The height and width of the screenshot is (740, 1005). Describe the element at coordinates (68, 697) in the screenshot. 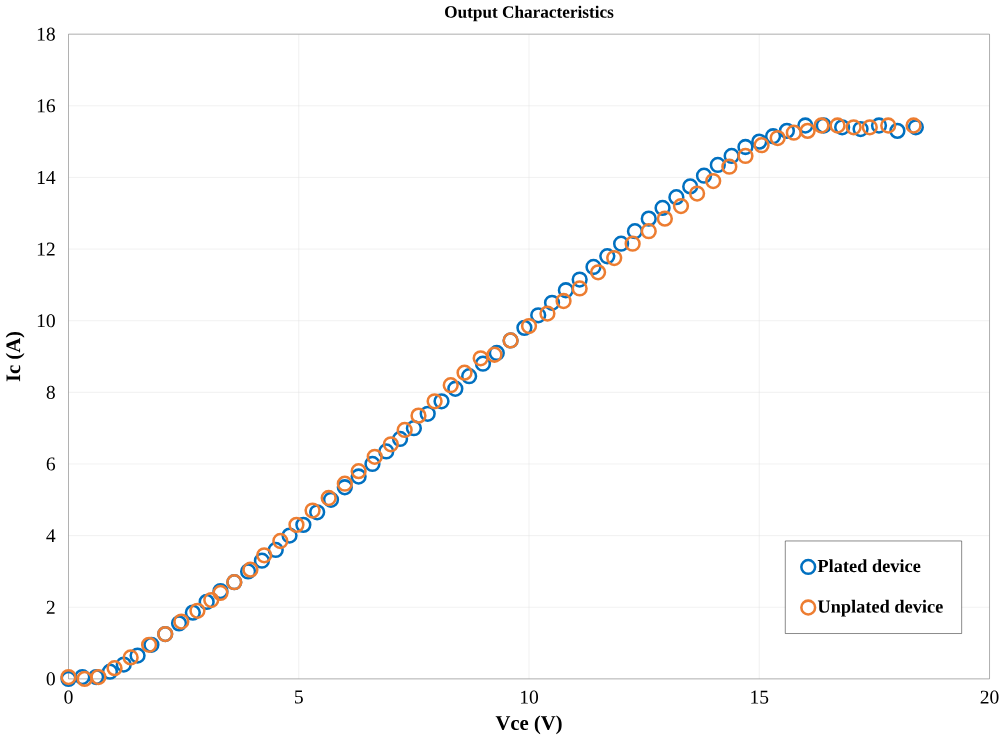

I see `x-tick-label: 0` at that location.